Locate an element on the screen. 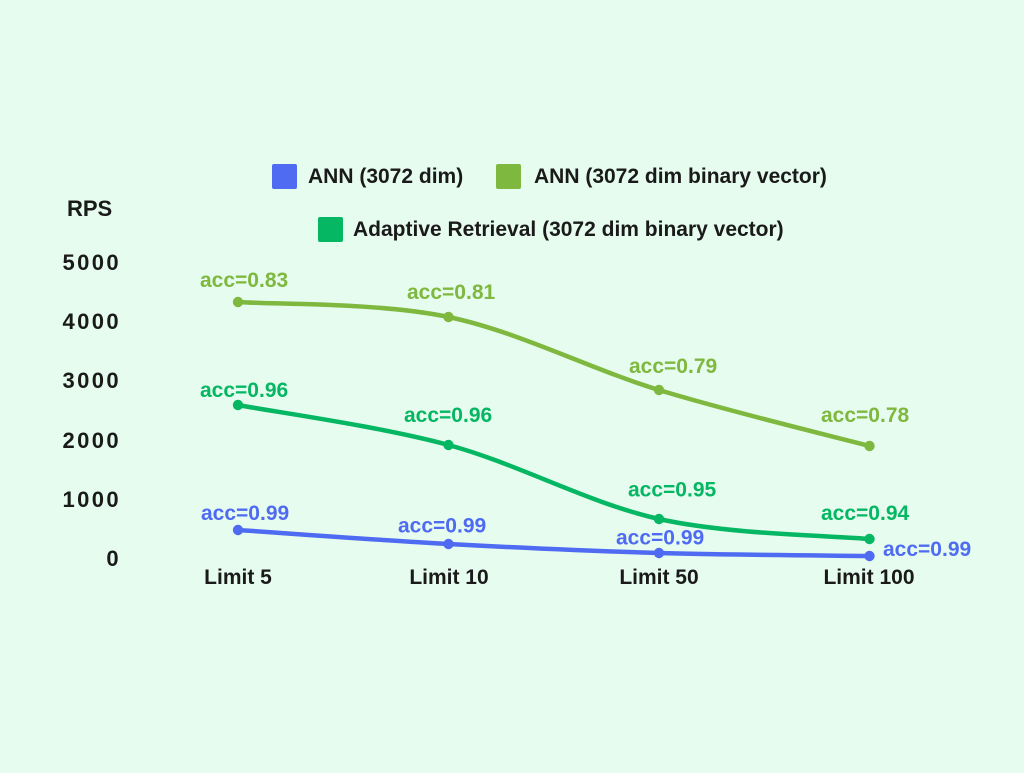  svg-text: acc=0.78 is located at coordinates (865, 415).